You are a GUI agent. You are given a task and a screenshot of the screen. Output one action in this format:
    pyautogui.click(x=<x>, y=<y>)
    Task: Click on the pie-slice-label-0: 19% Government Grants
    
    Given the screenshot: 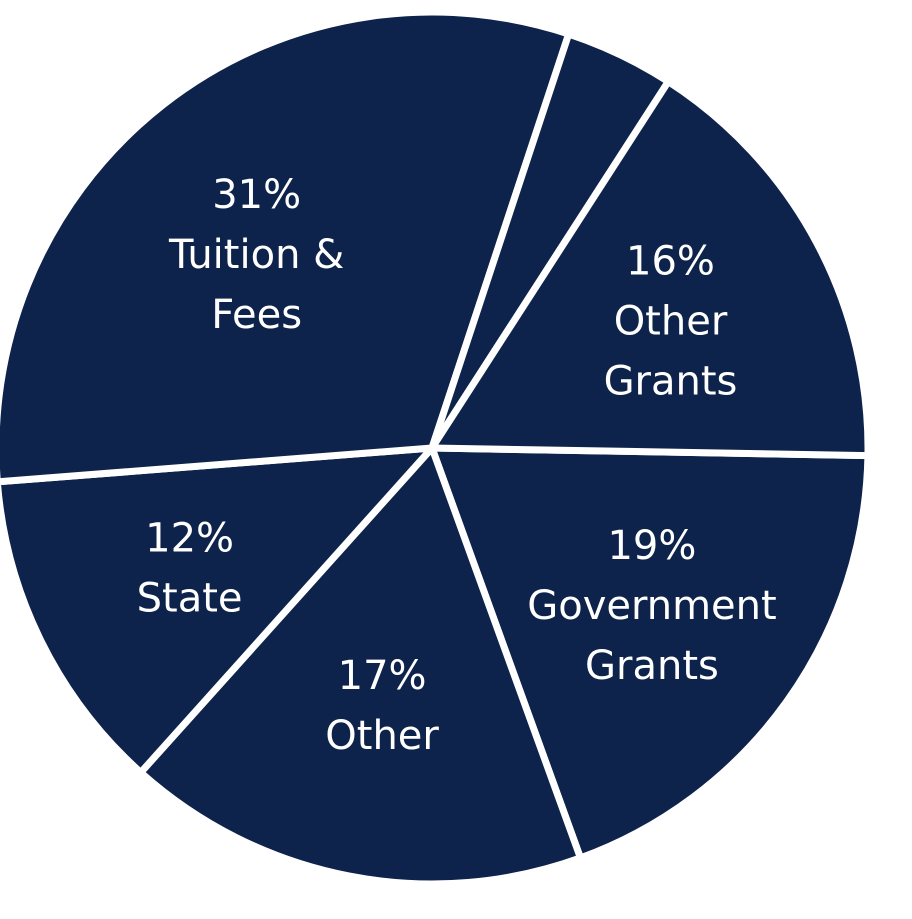 What is the action you would take?
    pyautogui.click(x=651, y=606)
    